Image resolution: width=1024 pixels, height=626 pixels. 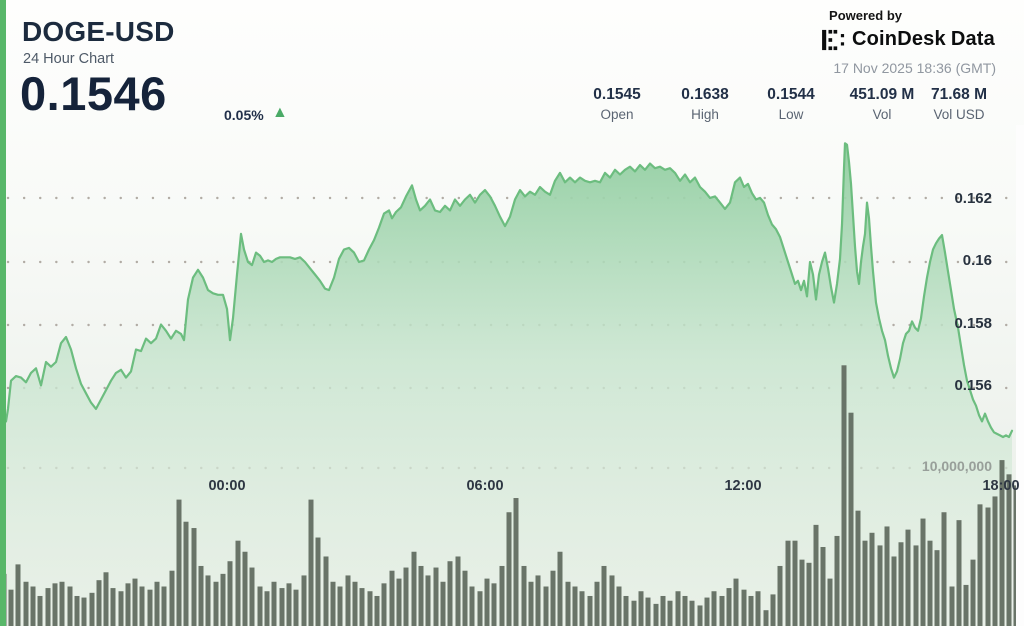 What do you see at coordinates (959, 114) in the screenshot?
I see `stat-vol-usd-label: Vol USD` at bounding box center [959, 114].